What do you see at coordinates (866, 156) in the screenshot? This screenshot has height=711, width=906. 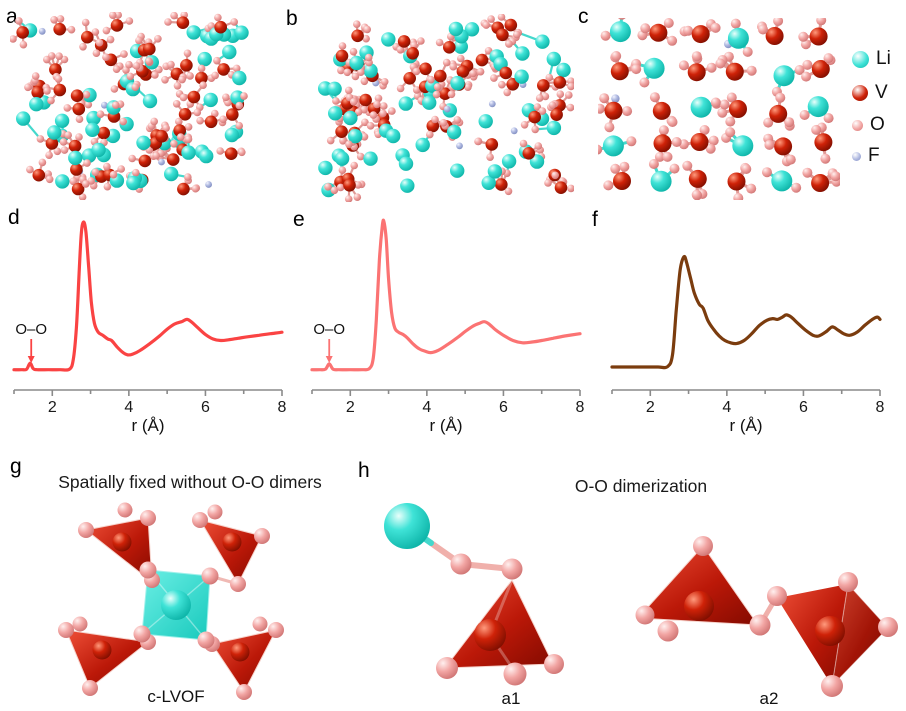 I see `legend-item-f: F` at bounding box center [866, 156].